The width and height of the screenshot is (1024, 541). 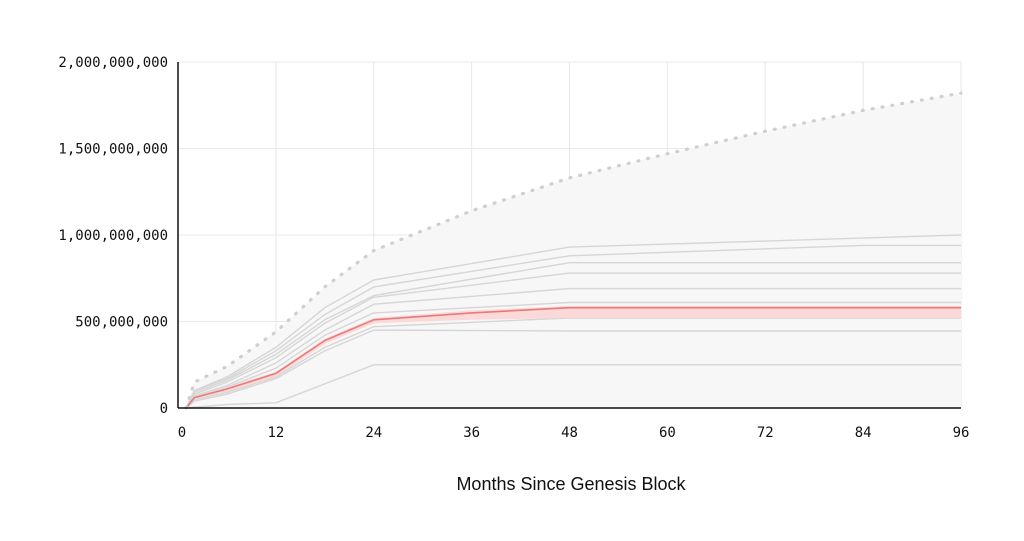 What do you see at coordinates (667, 433) in the screenshot?
I see `x-tick-label: 60` at bounding box center [667, 433].